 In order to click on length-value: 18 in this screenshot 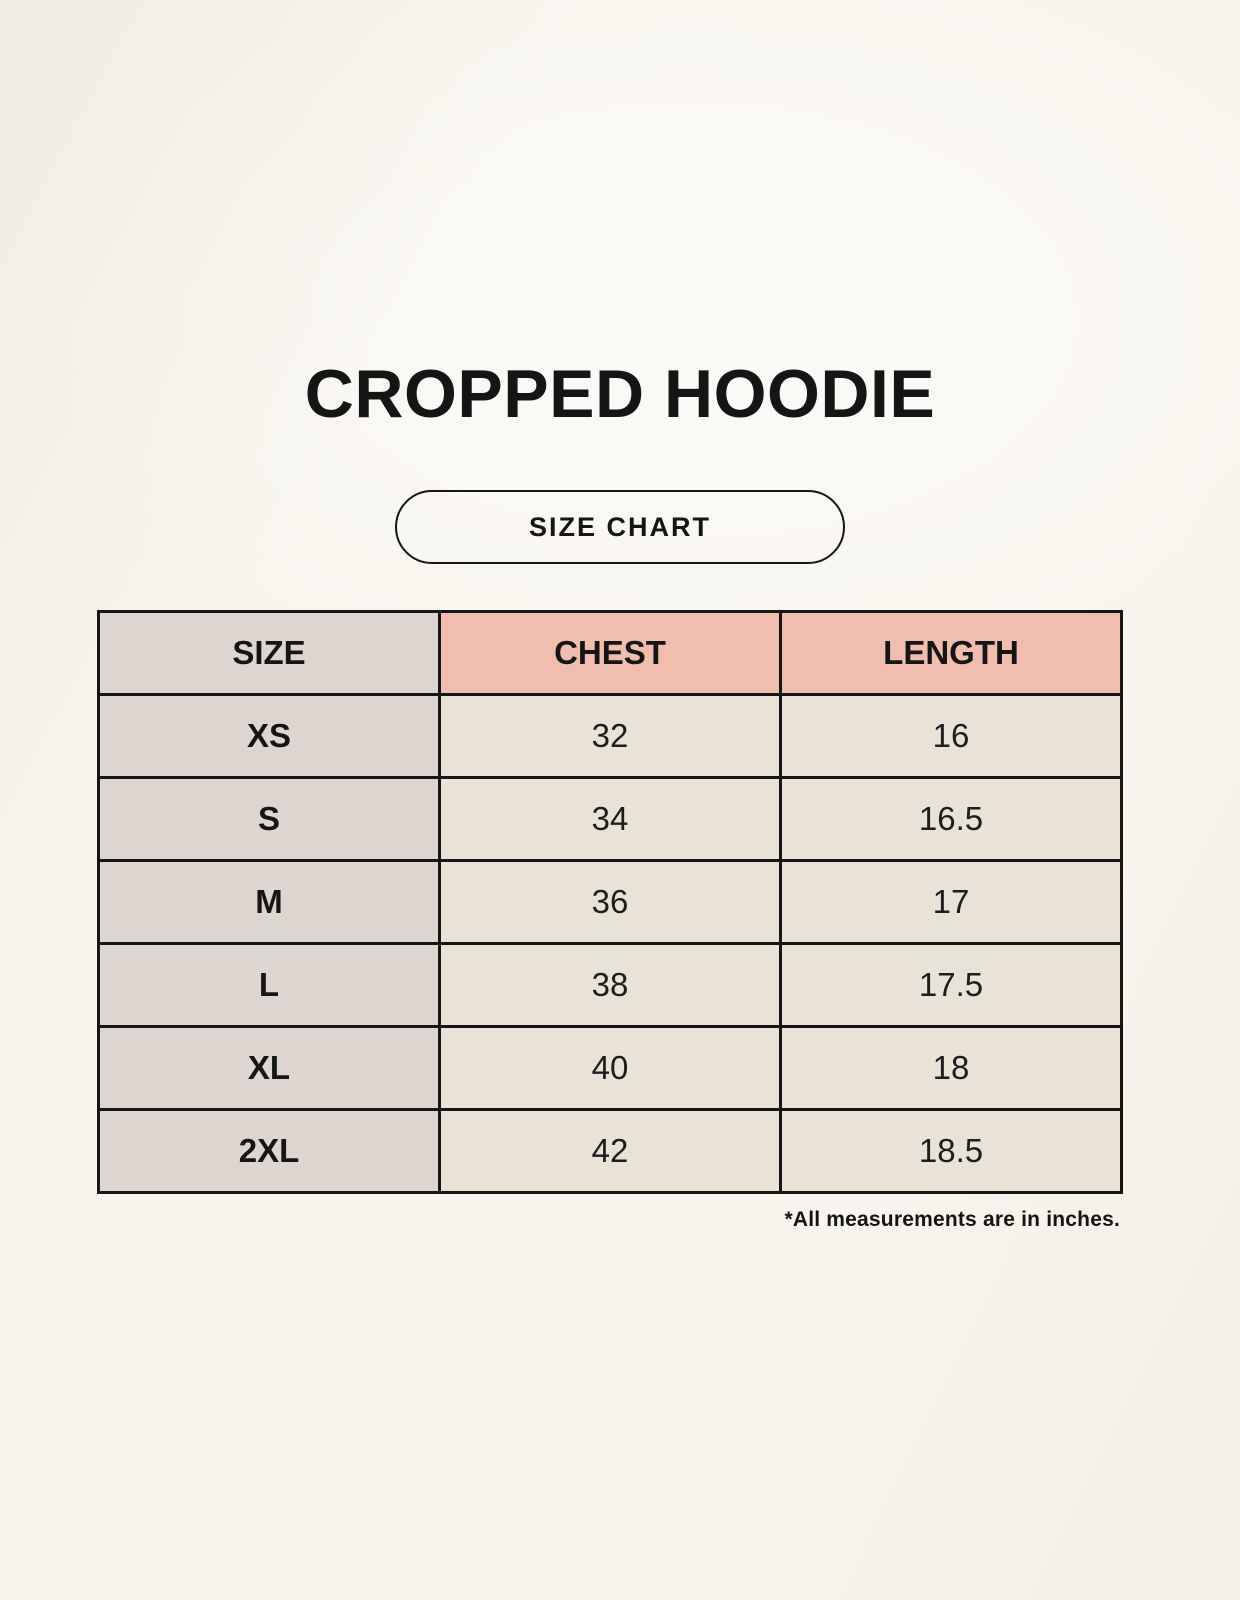, I will do `click(951, 1068)`.